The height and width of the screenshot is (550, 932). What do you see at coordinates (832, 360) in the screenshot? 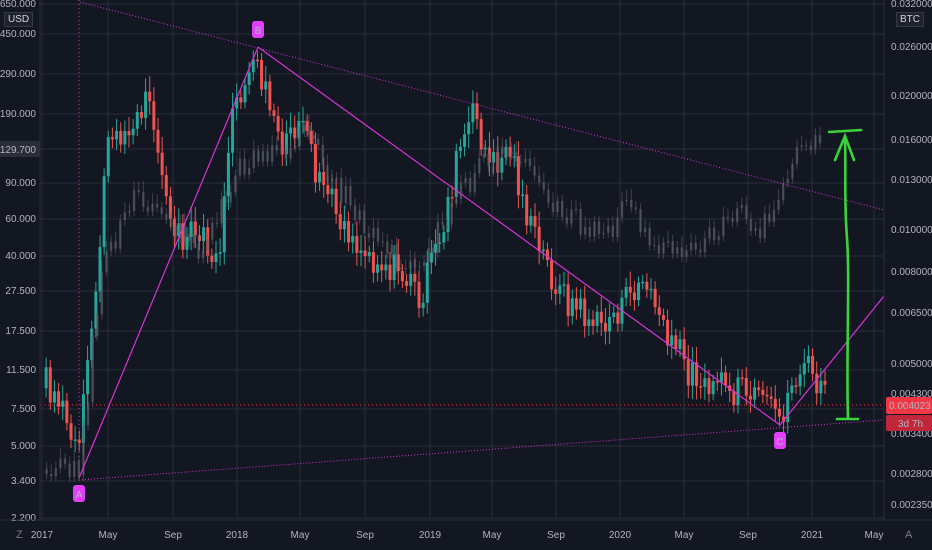
I see `line-c-up` at bounding box center [832, 360].